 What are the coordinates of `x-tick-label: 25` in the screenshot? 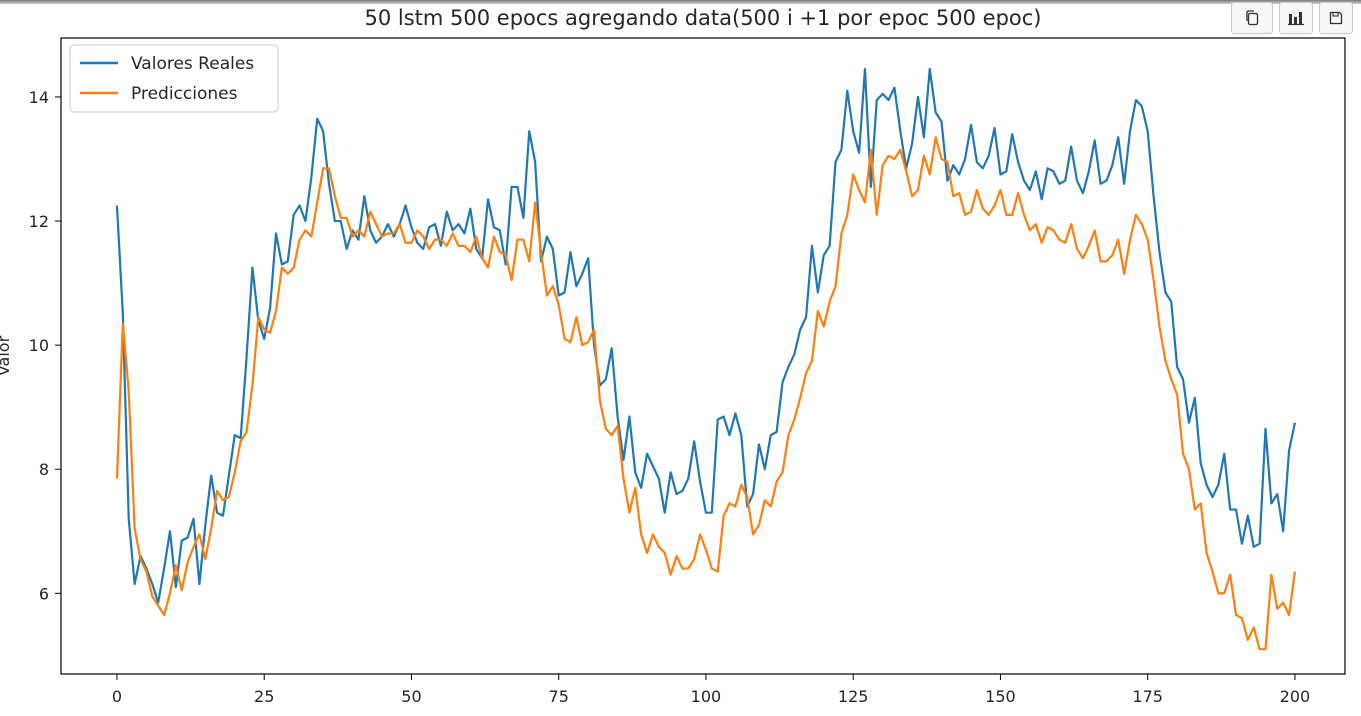 It's located at (264, 696).